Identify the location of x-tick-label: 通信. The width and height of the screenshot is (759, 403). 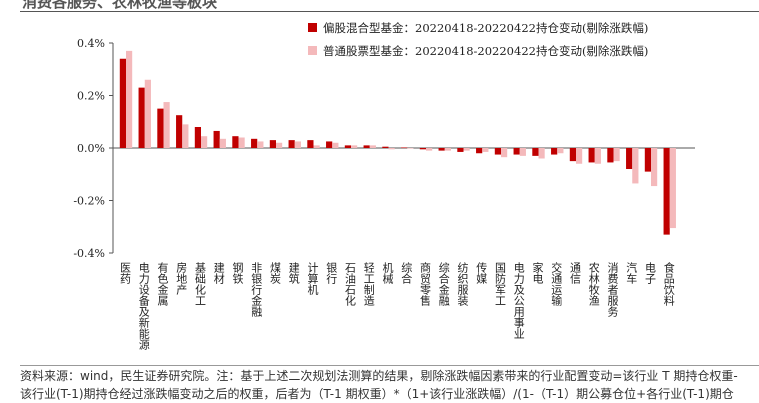
(575, 273).